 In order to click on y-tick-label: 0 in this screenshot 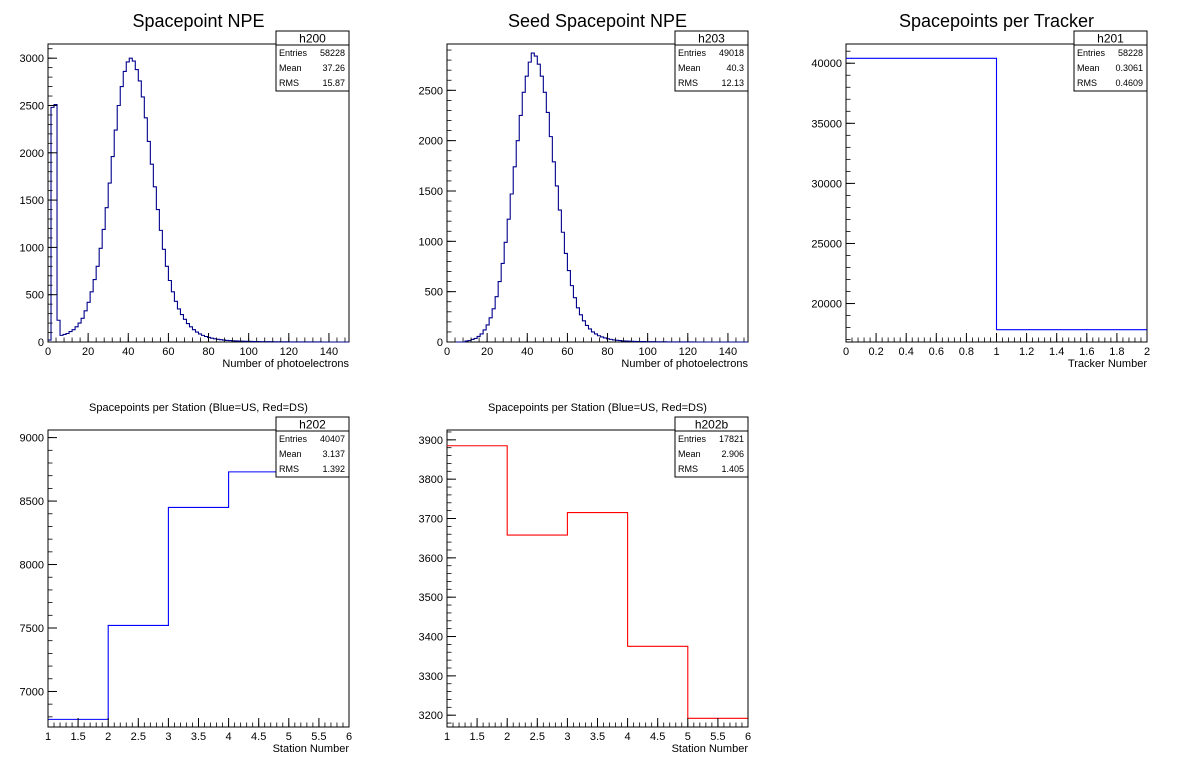, I will do `click(41, 343)`.